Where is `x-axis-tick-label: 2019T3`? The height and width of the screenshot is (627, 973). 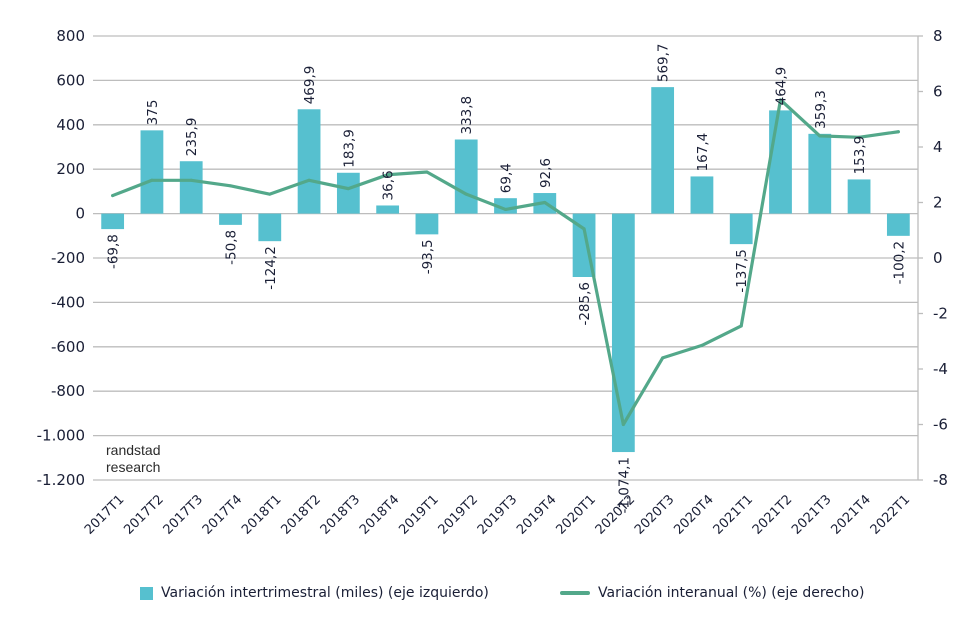 x-axis-tick-label: 2019T3 is located at coordinates (497, 514).